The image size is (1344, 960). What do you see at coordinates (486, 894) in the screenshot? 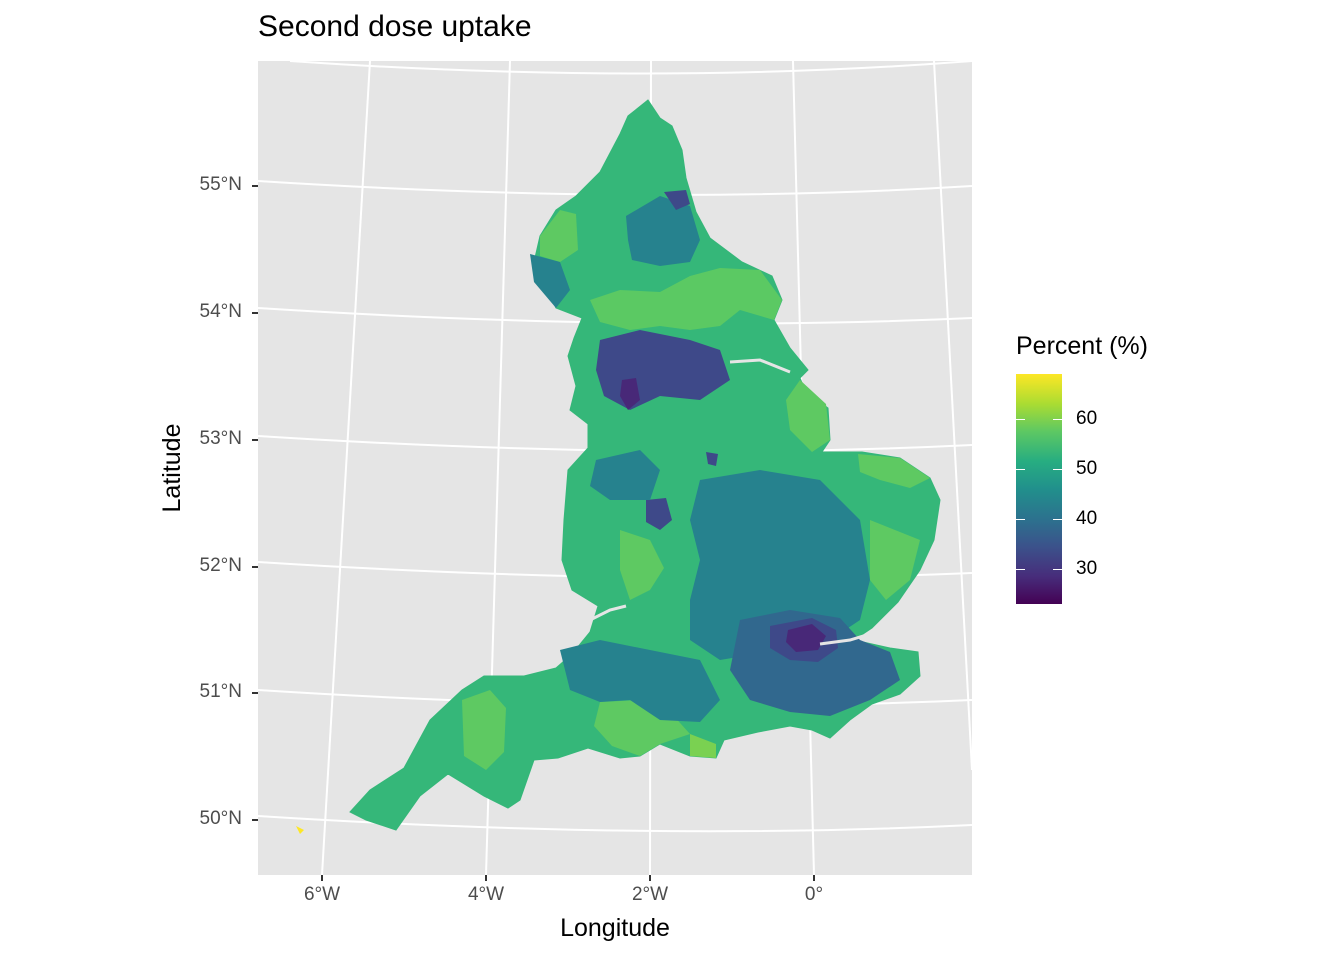
I see `x-tick-label: 4°W` at bounding box center [486, 894].